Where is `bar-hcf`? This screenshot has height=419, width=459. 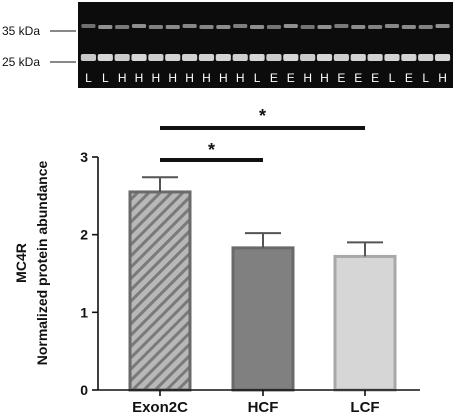 bar-hcf is located at coordinates (263, 319).